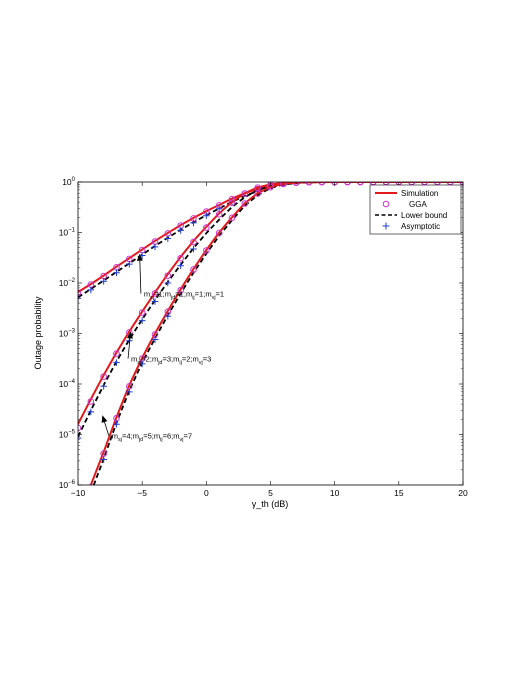 This screenshot has width=526, height=681. Describe the element at coordinates (270, 504) in the screenshot. I see `x-axis-label: γ_th (dB)` at that location.